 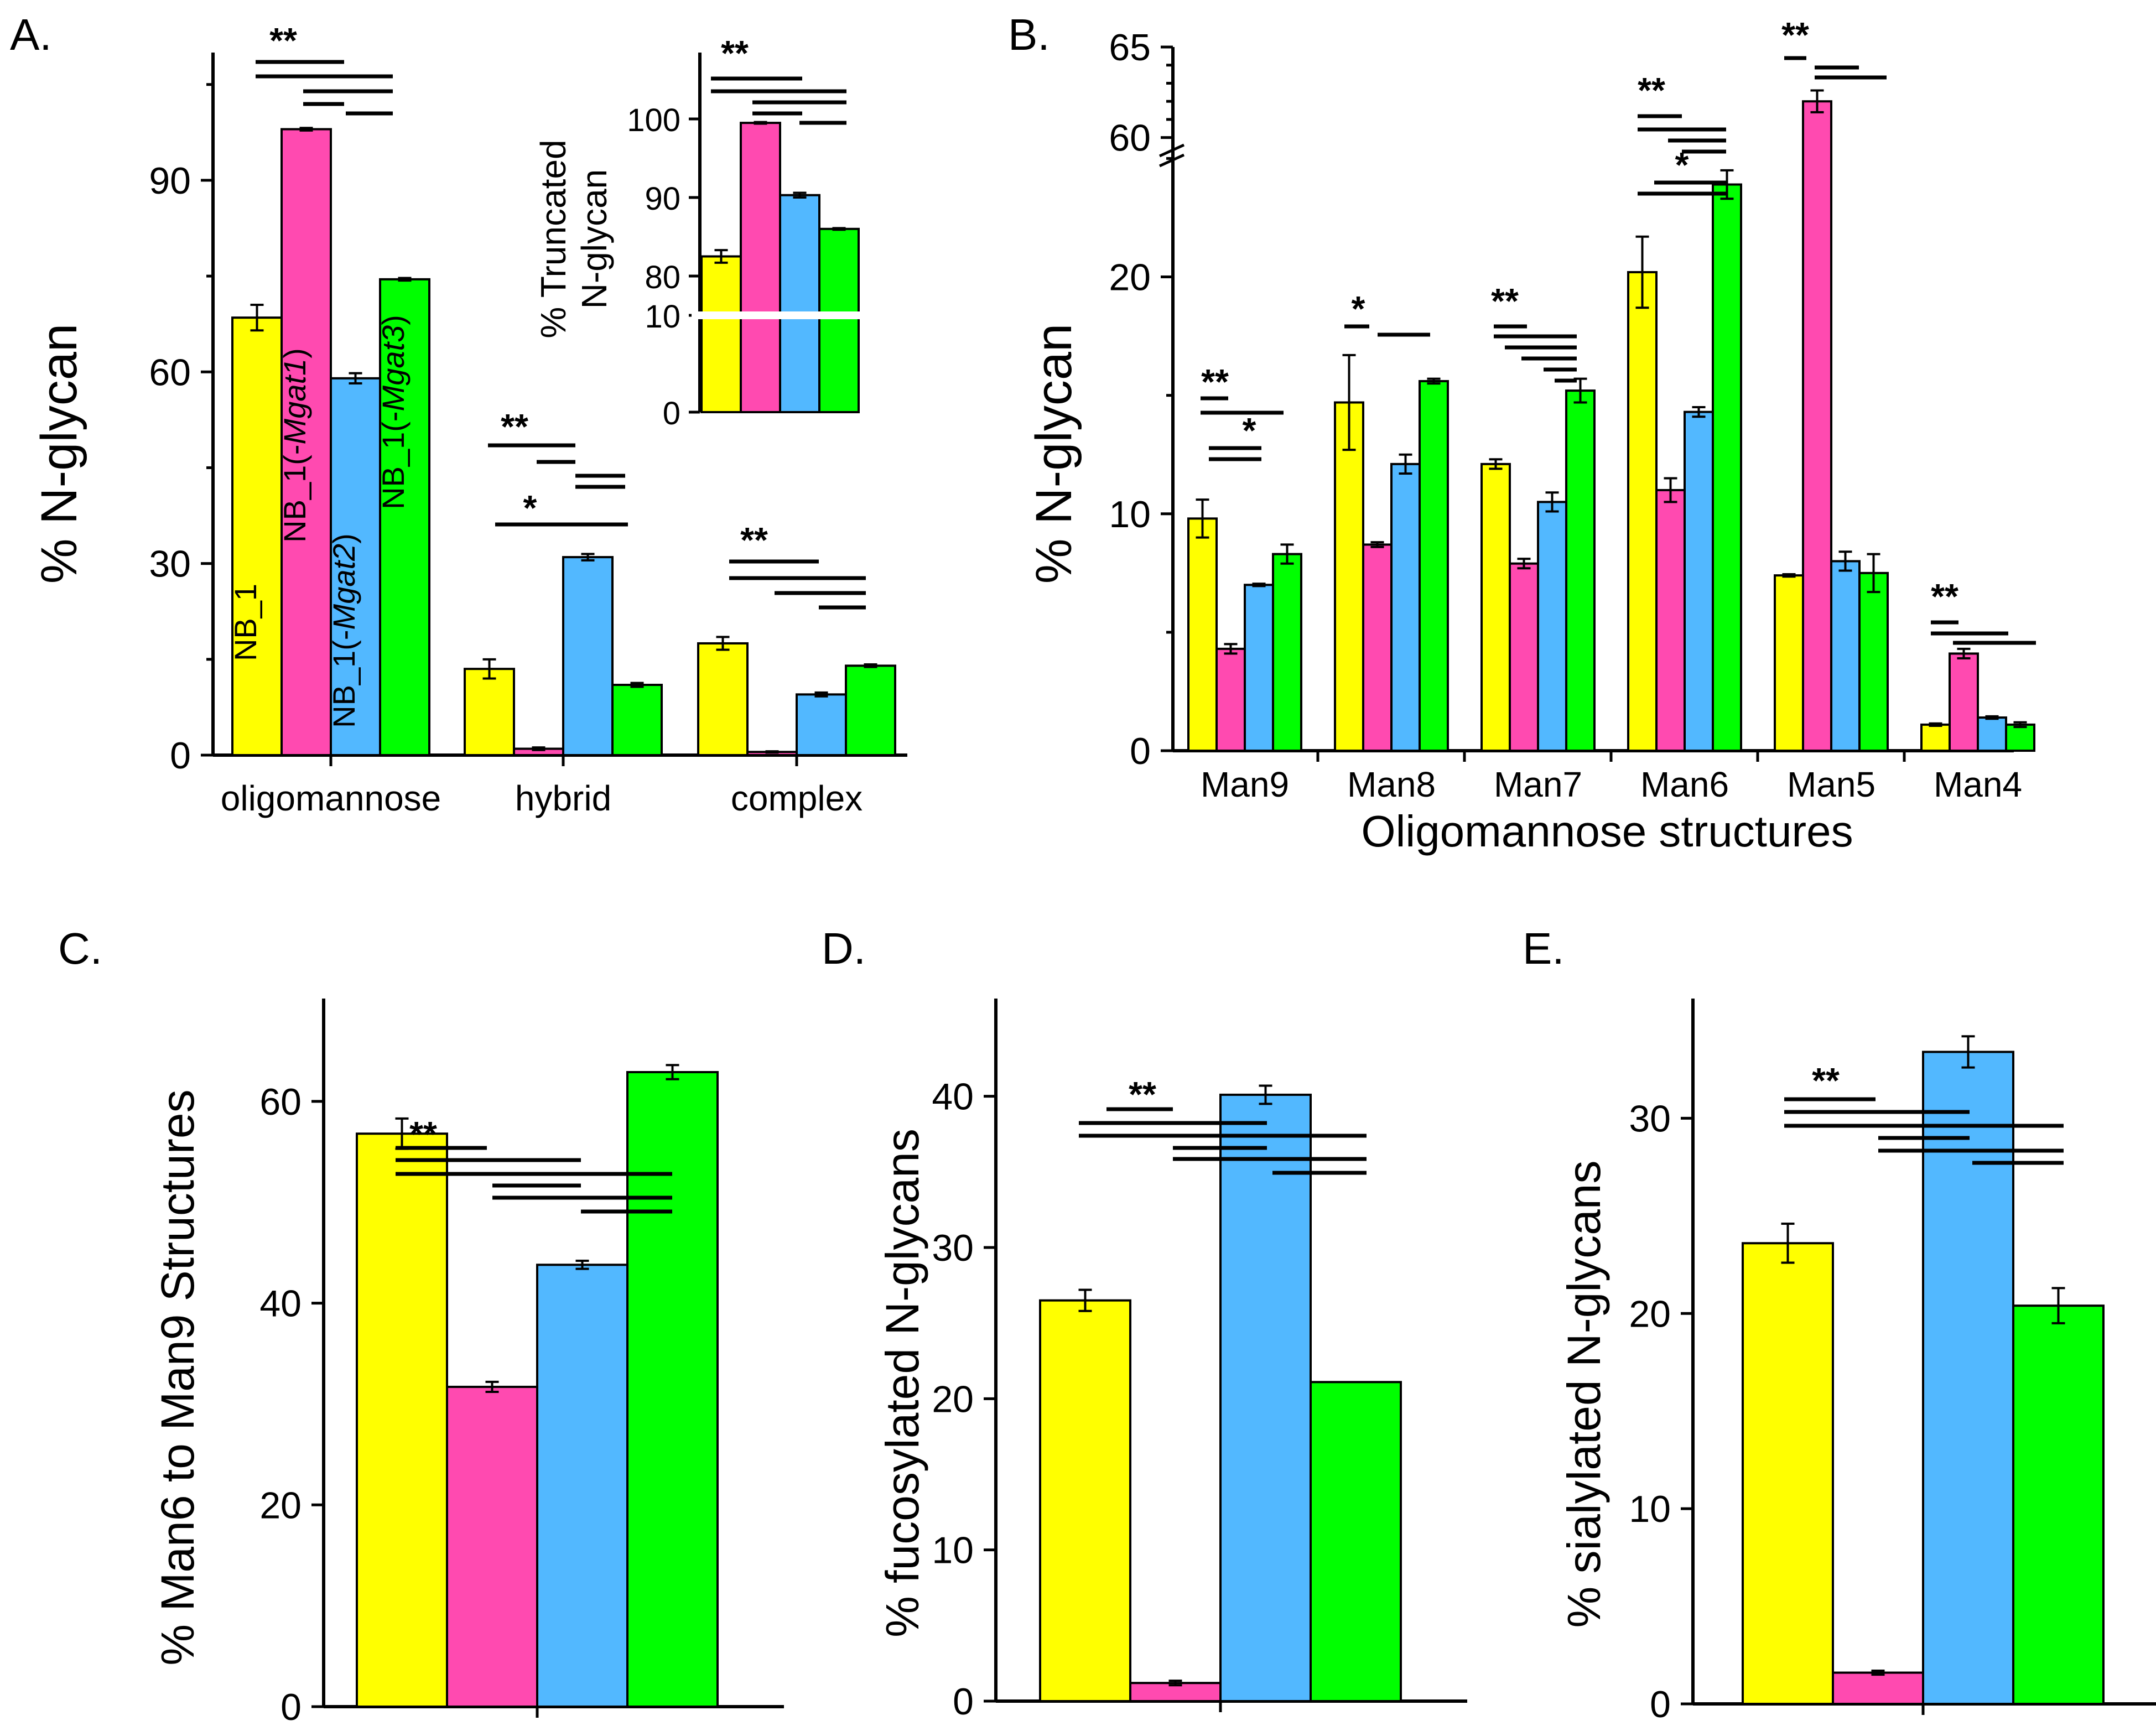 What do you see at coordinates (1873, 662) in the screenshot?
I see `panel-b-man5-bar-nb-1-mgat3-` at bounding box center [1873, 662].